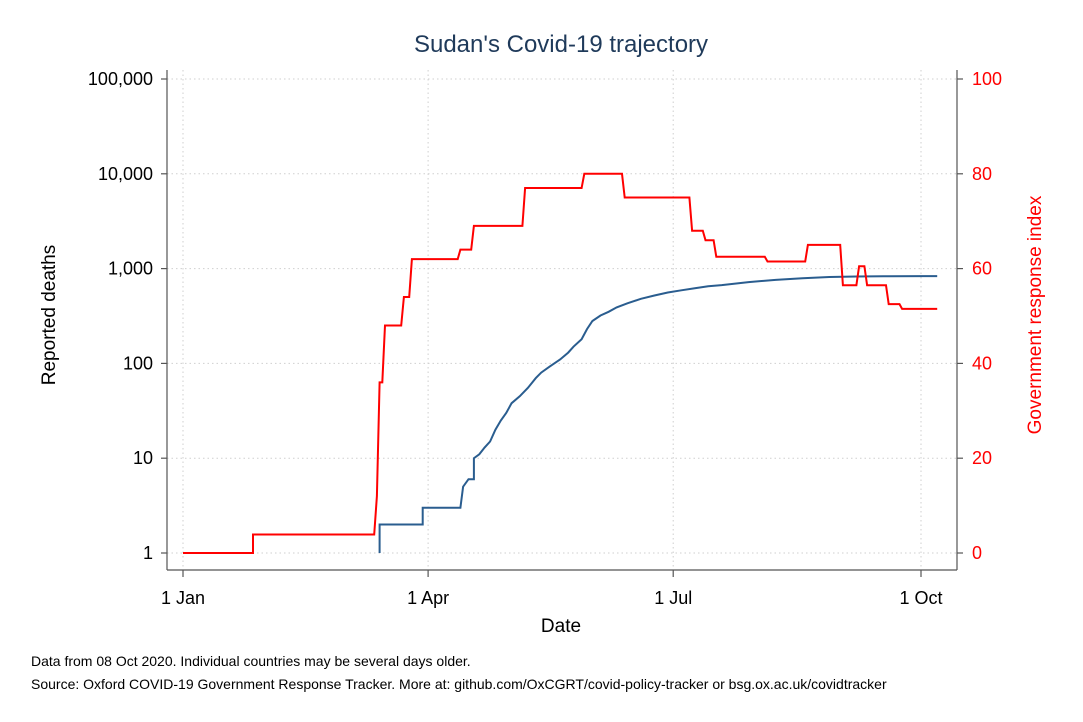 This screenshot has height=722, width=1083. What do you see at coordinates (977, 553) in the screenshot?
I see `right-tick-label: 0` at bounding box center [977, 553].